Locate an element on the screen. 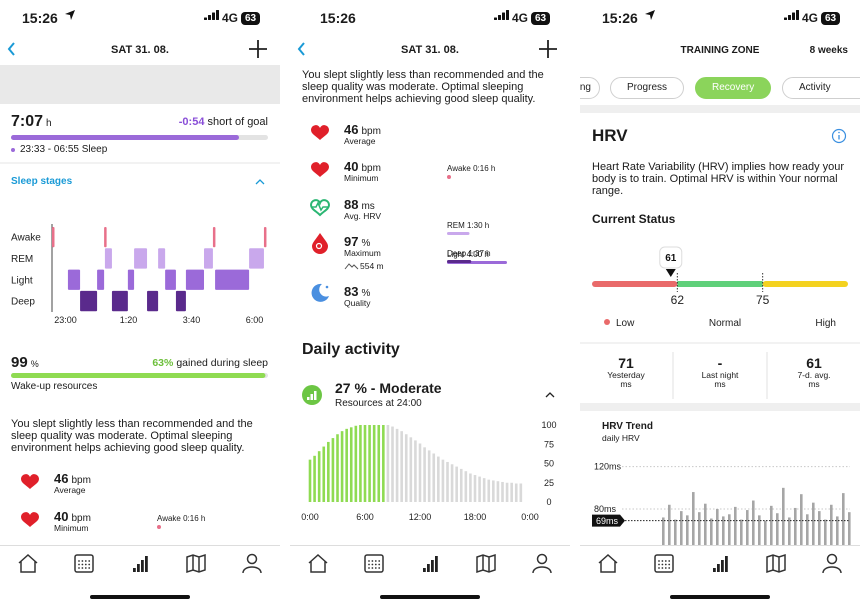 This screenshot has width=860, height=605. status-time: 15:26 is located at coordinates (40, 18).